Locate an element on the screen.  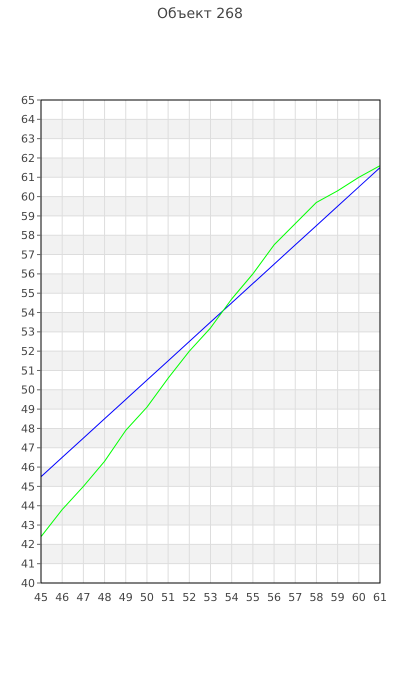
y-tick-label: 43 is located at coordinates (28, 525).